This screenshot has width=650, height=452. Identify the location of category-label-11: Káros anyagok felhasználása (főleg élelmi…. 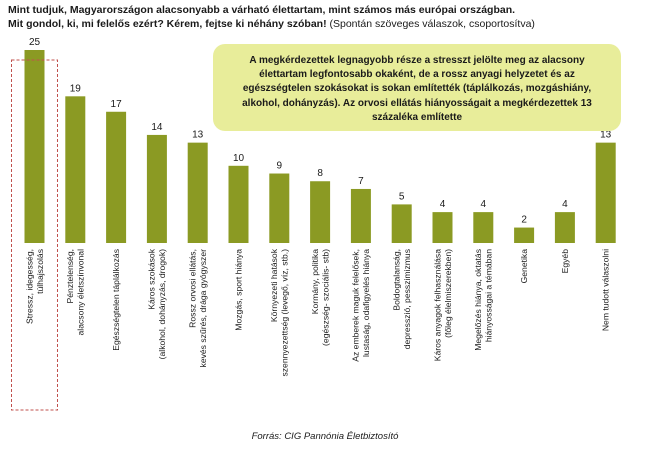
(442, 305).